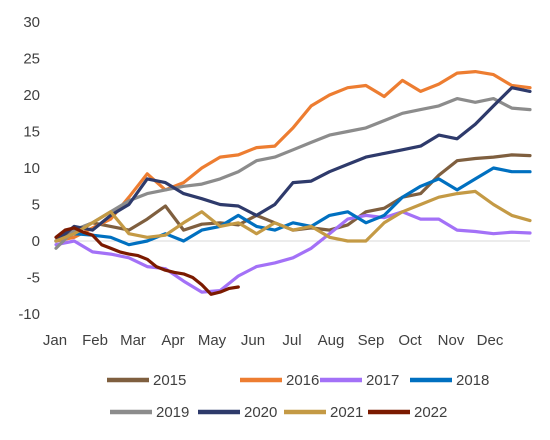 The height and width of the screenshot is (440, 550). Describe the element at coordinates (449, 380) in the screenshot. I see `legend-item-2018: 2018` at that location.